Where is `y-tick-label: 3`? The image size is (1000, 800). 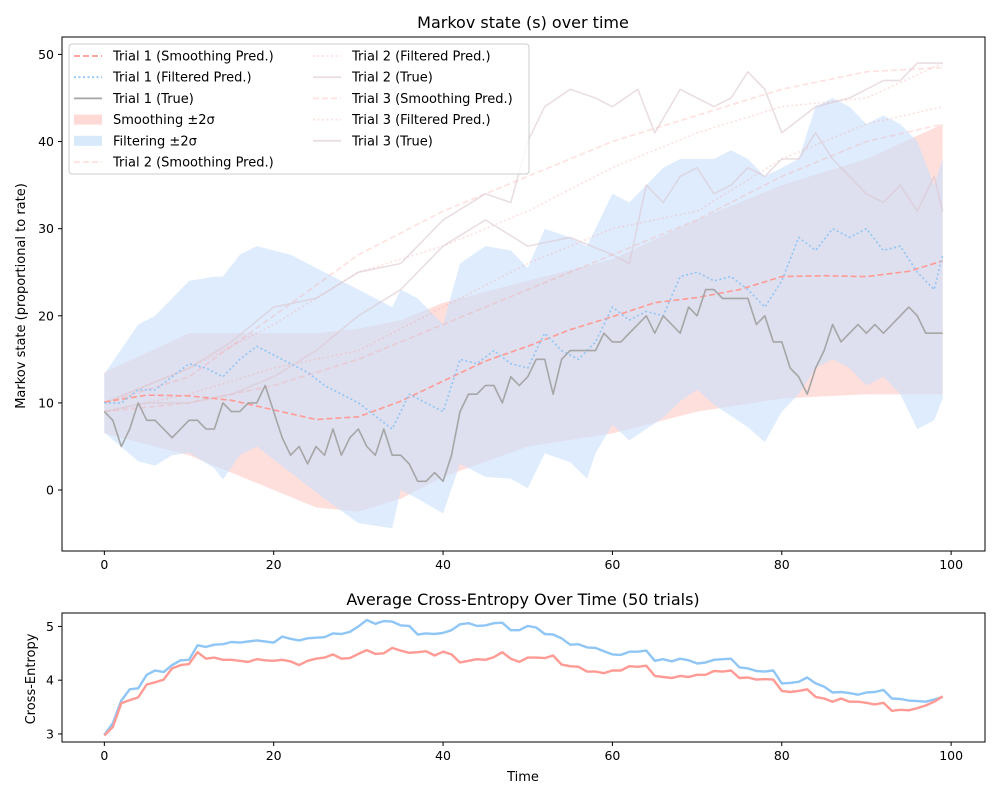
y-tick-label: 3 is located at coordinates (50, 733).